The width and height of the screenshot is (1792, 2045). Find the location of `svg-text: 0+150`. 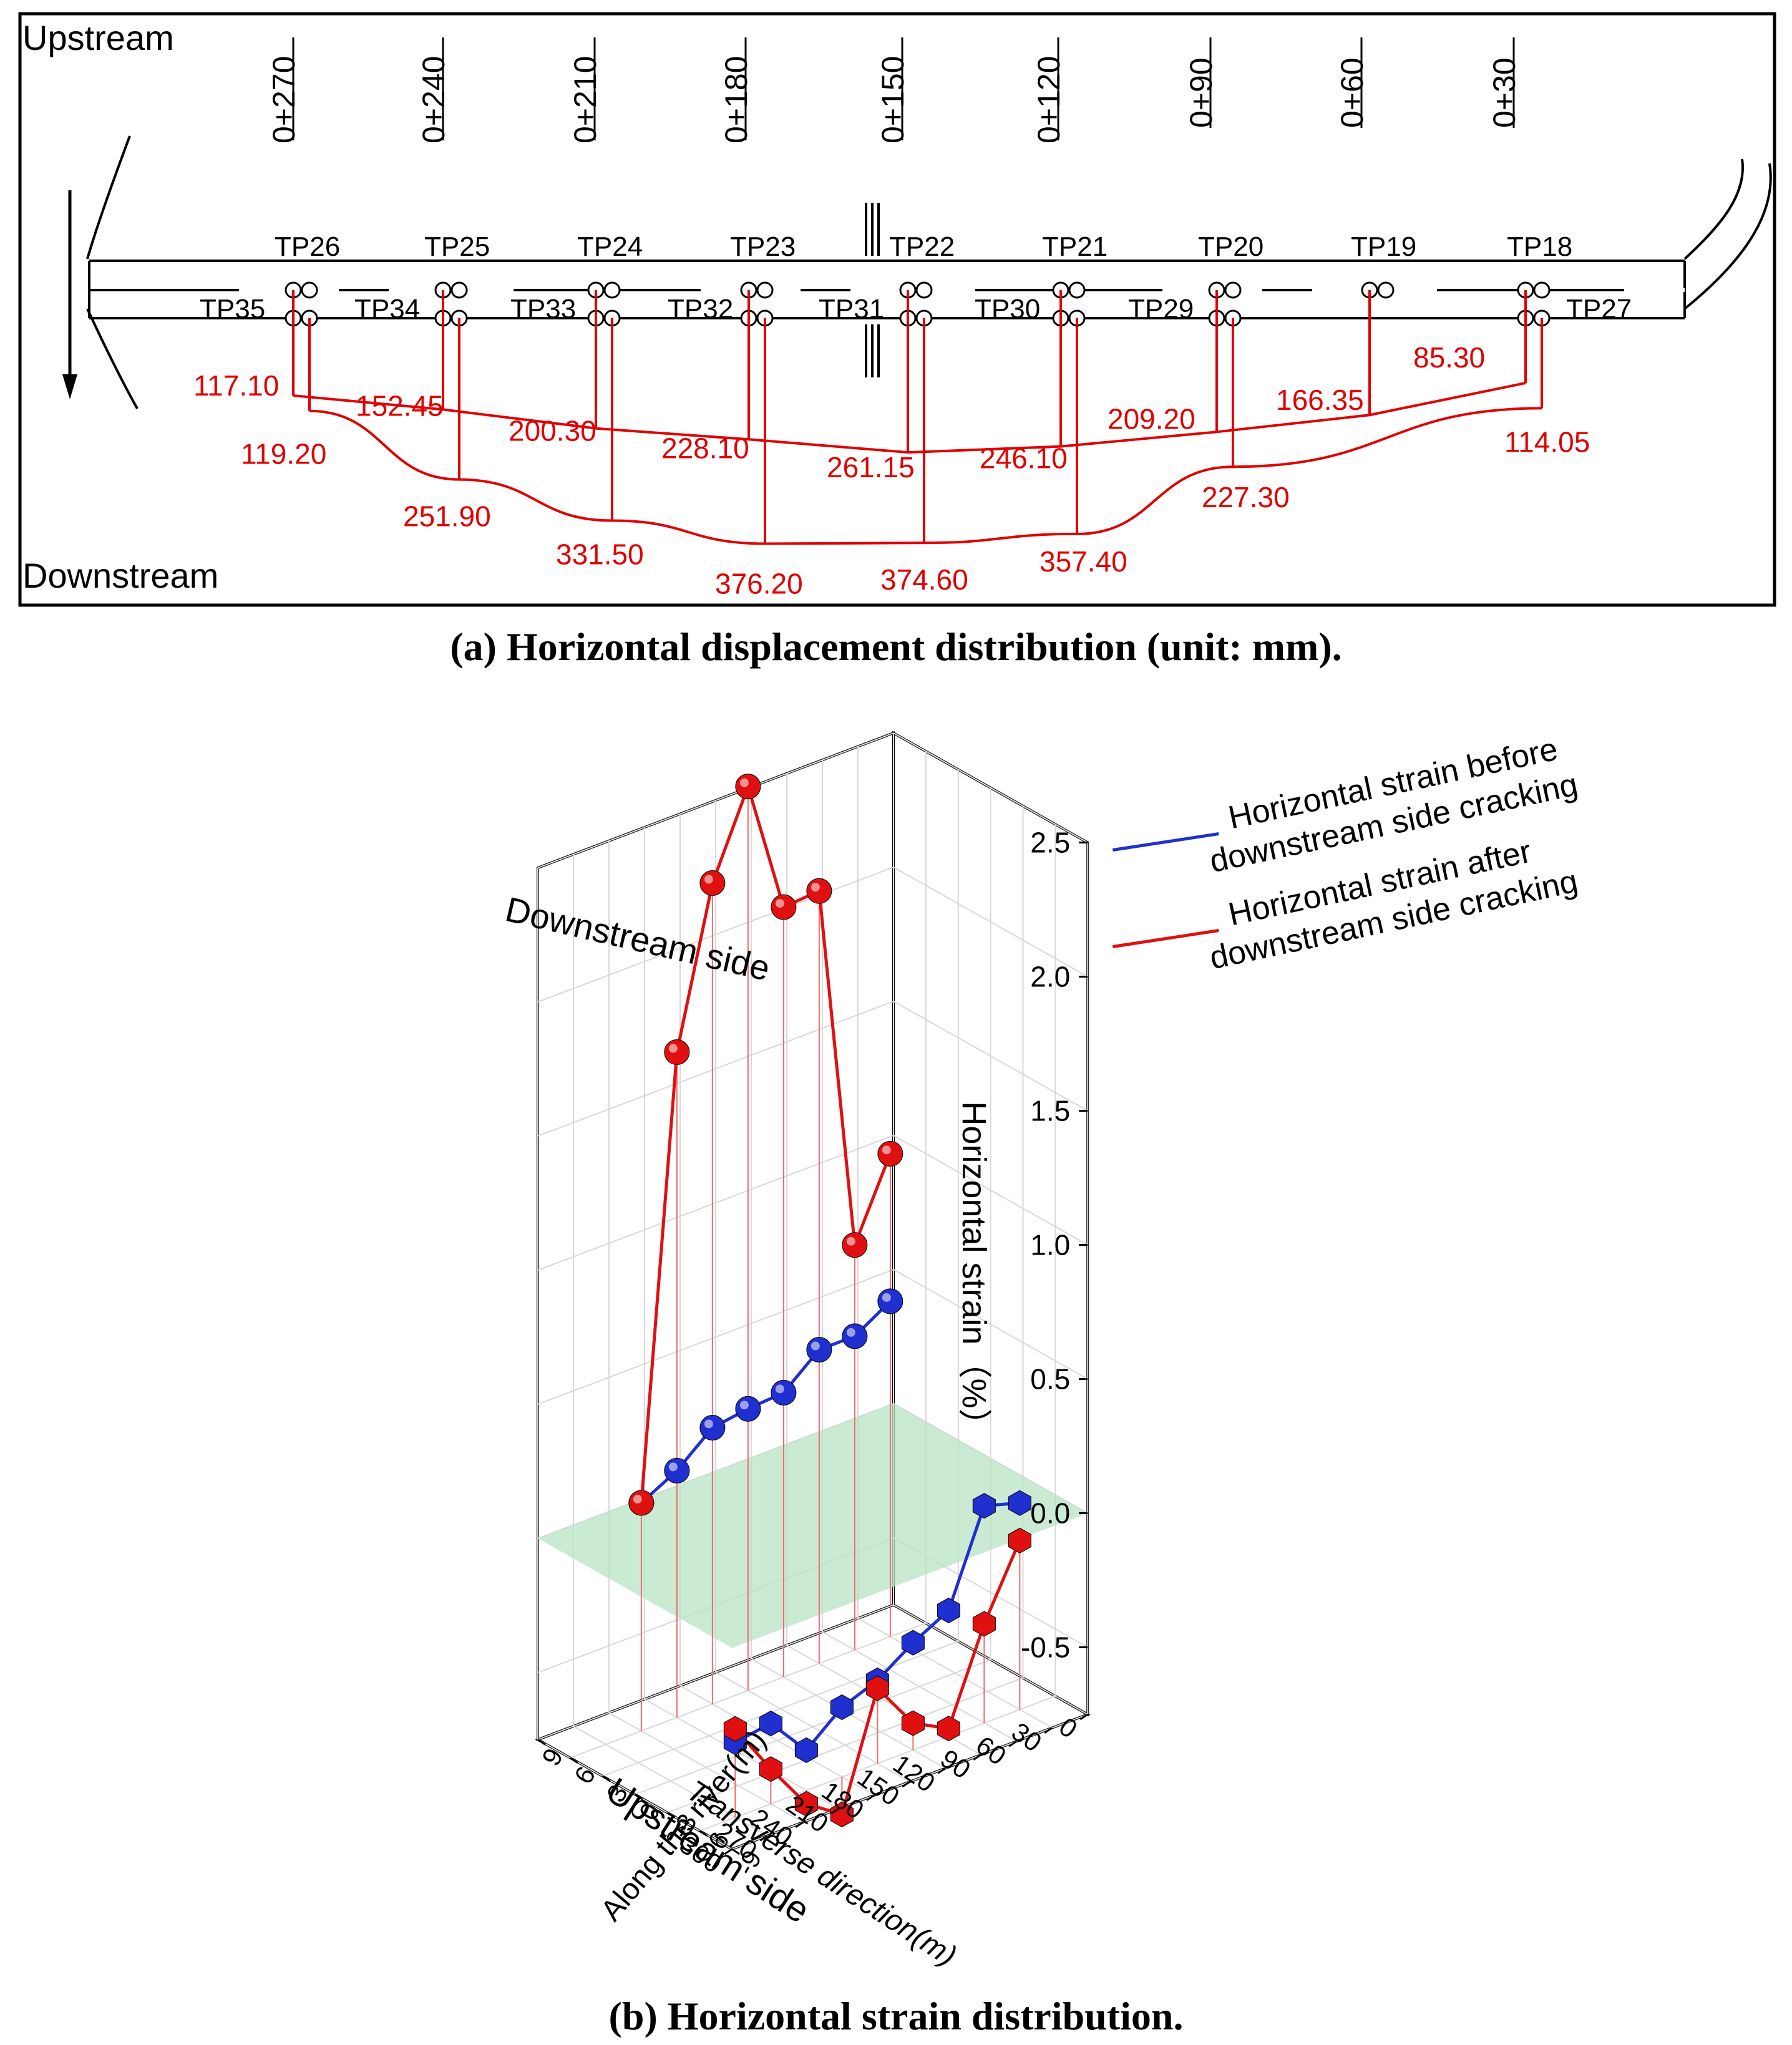

svg-text: 0+150 is located at coordinates (892, 99).